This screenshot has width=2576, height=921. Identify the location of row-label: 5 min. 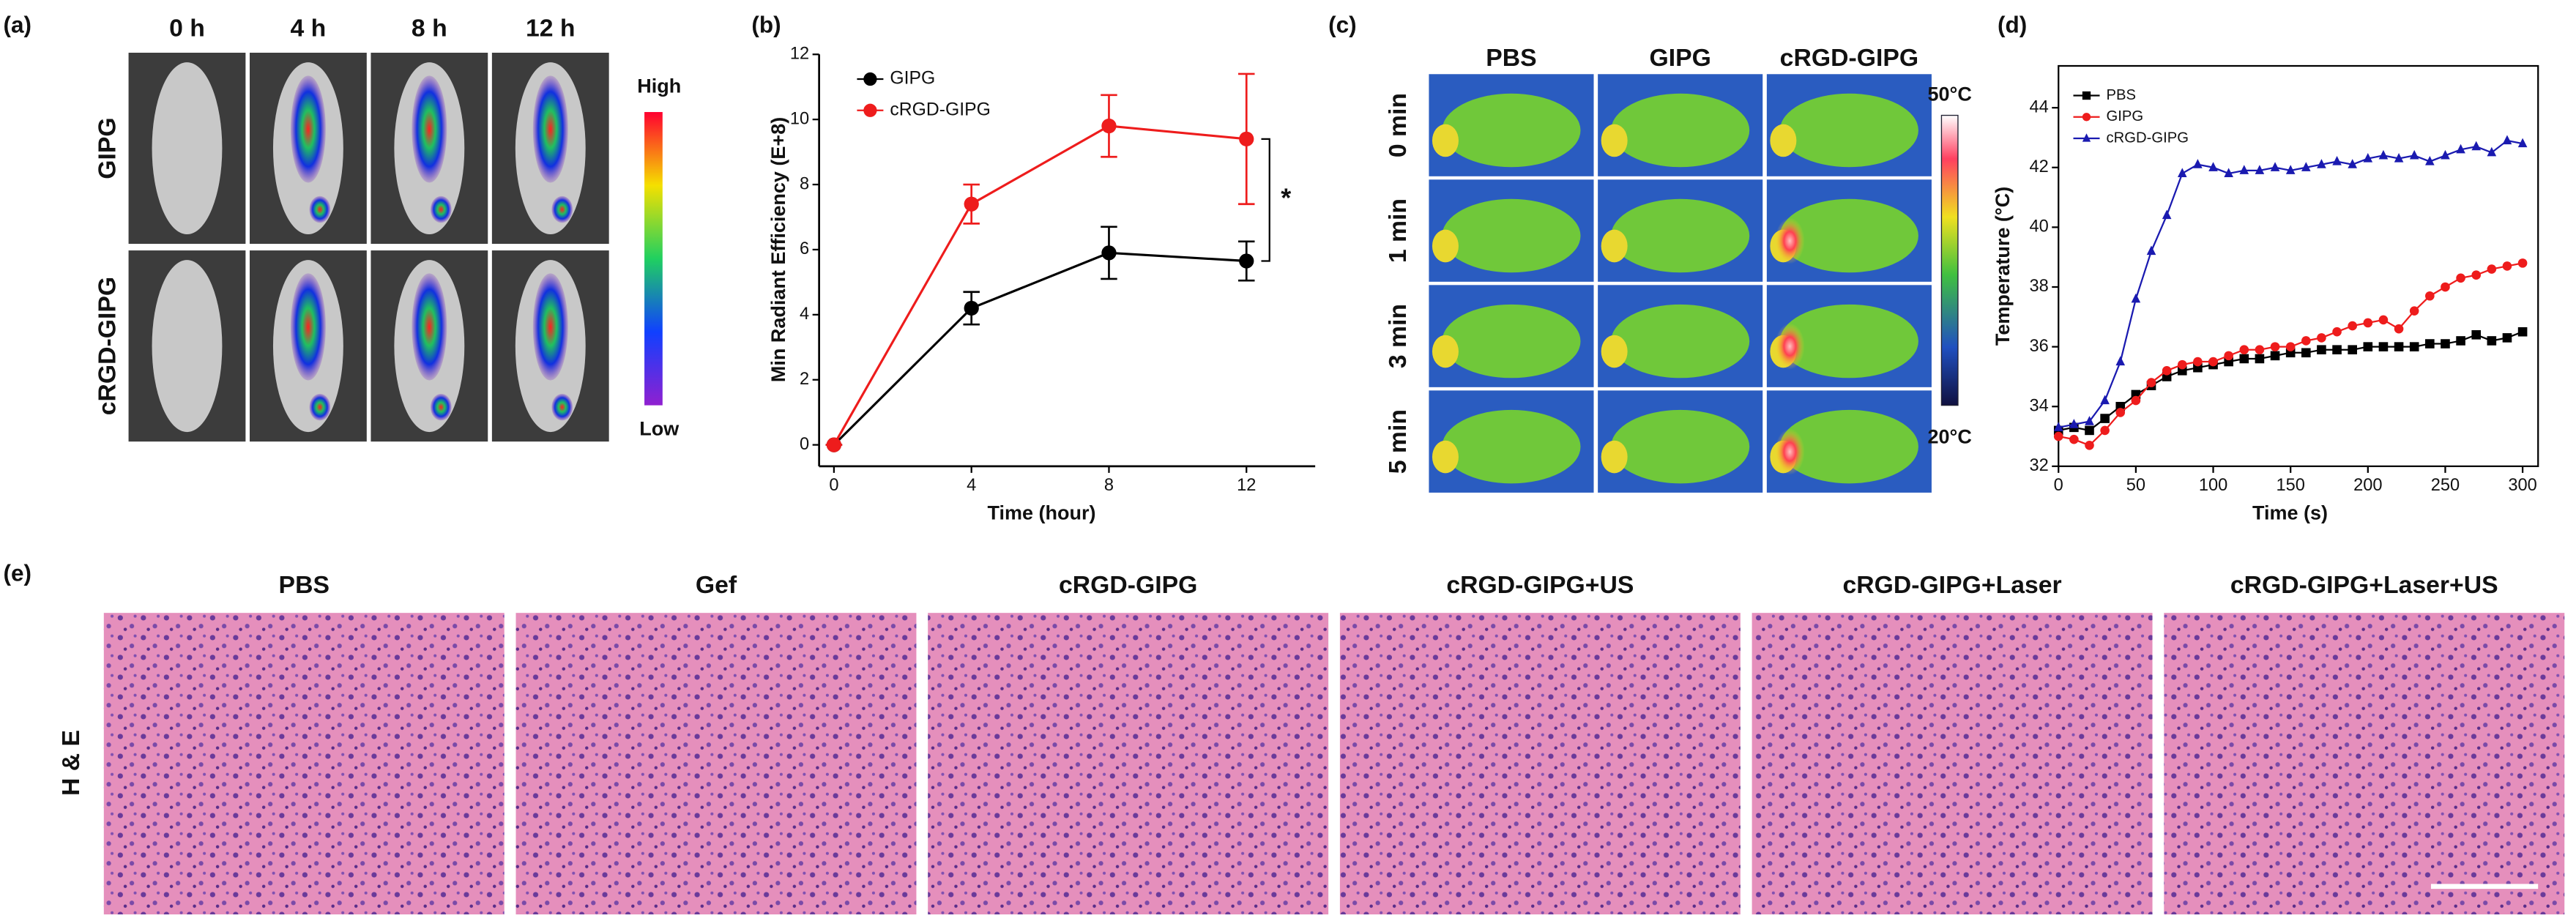
(1398, 441).